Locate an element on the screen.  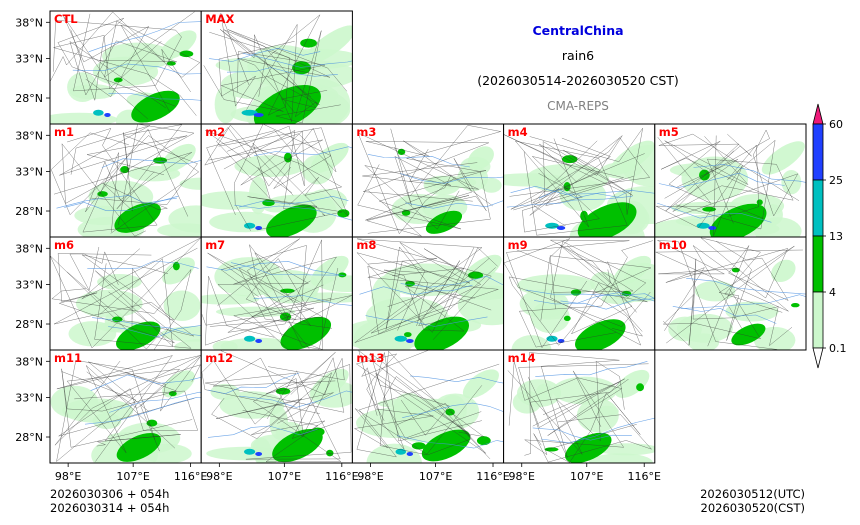
source-title: CMA-REPS is located at coordinates (578, 106).